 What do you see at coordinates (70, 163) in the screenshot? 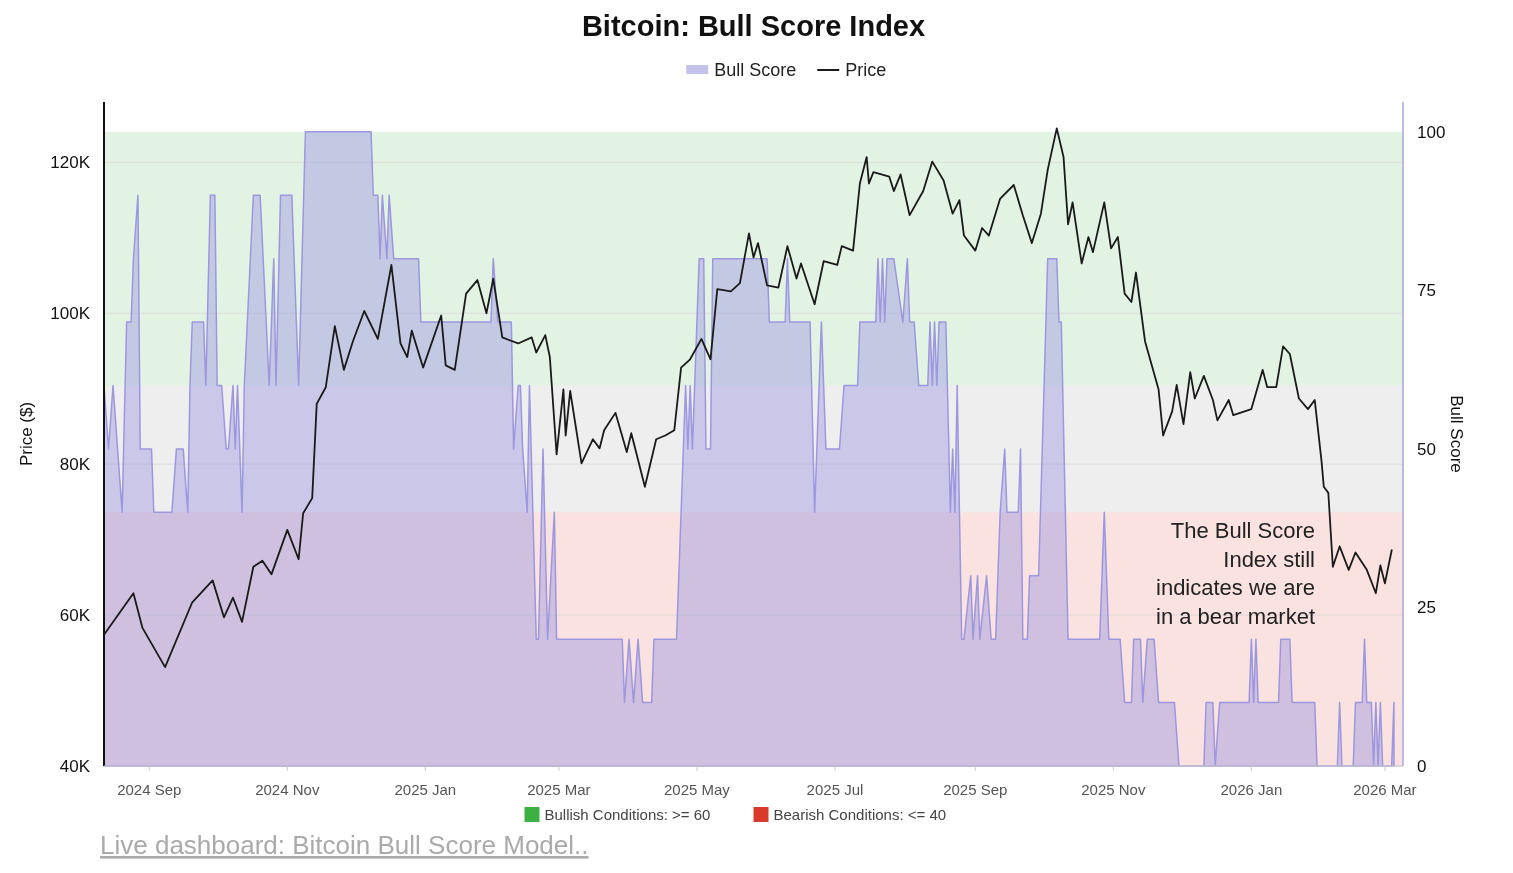
I see `y-tick-label: 120K` at bounding box center [70, 163].